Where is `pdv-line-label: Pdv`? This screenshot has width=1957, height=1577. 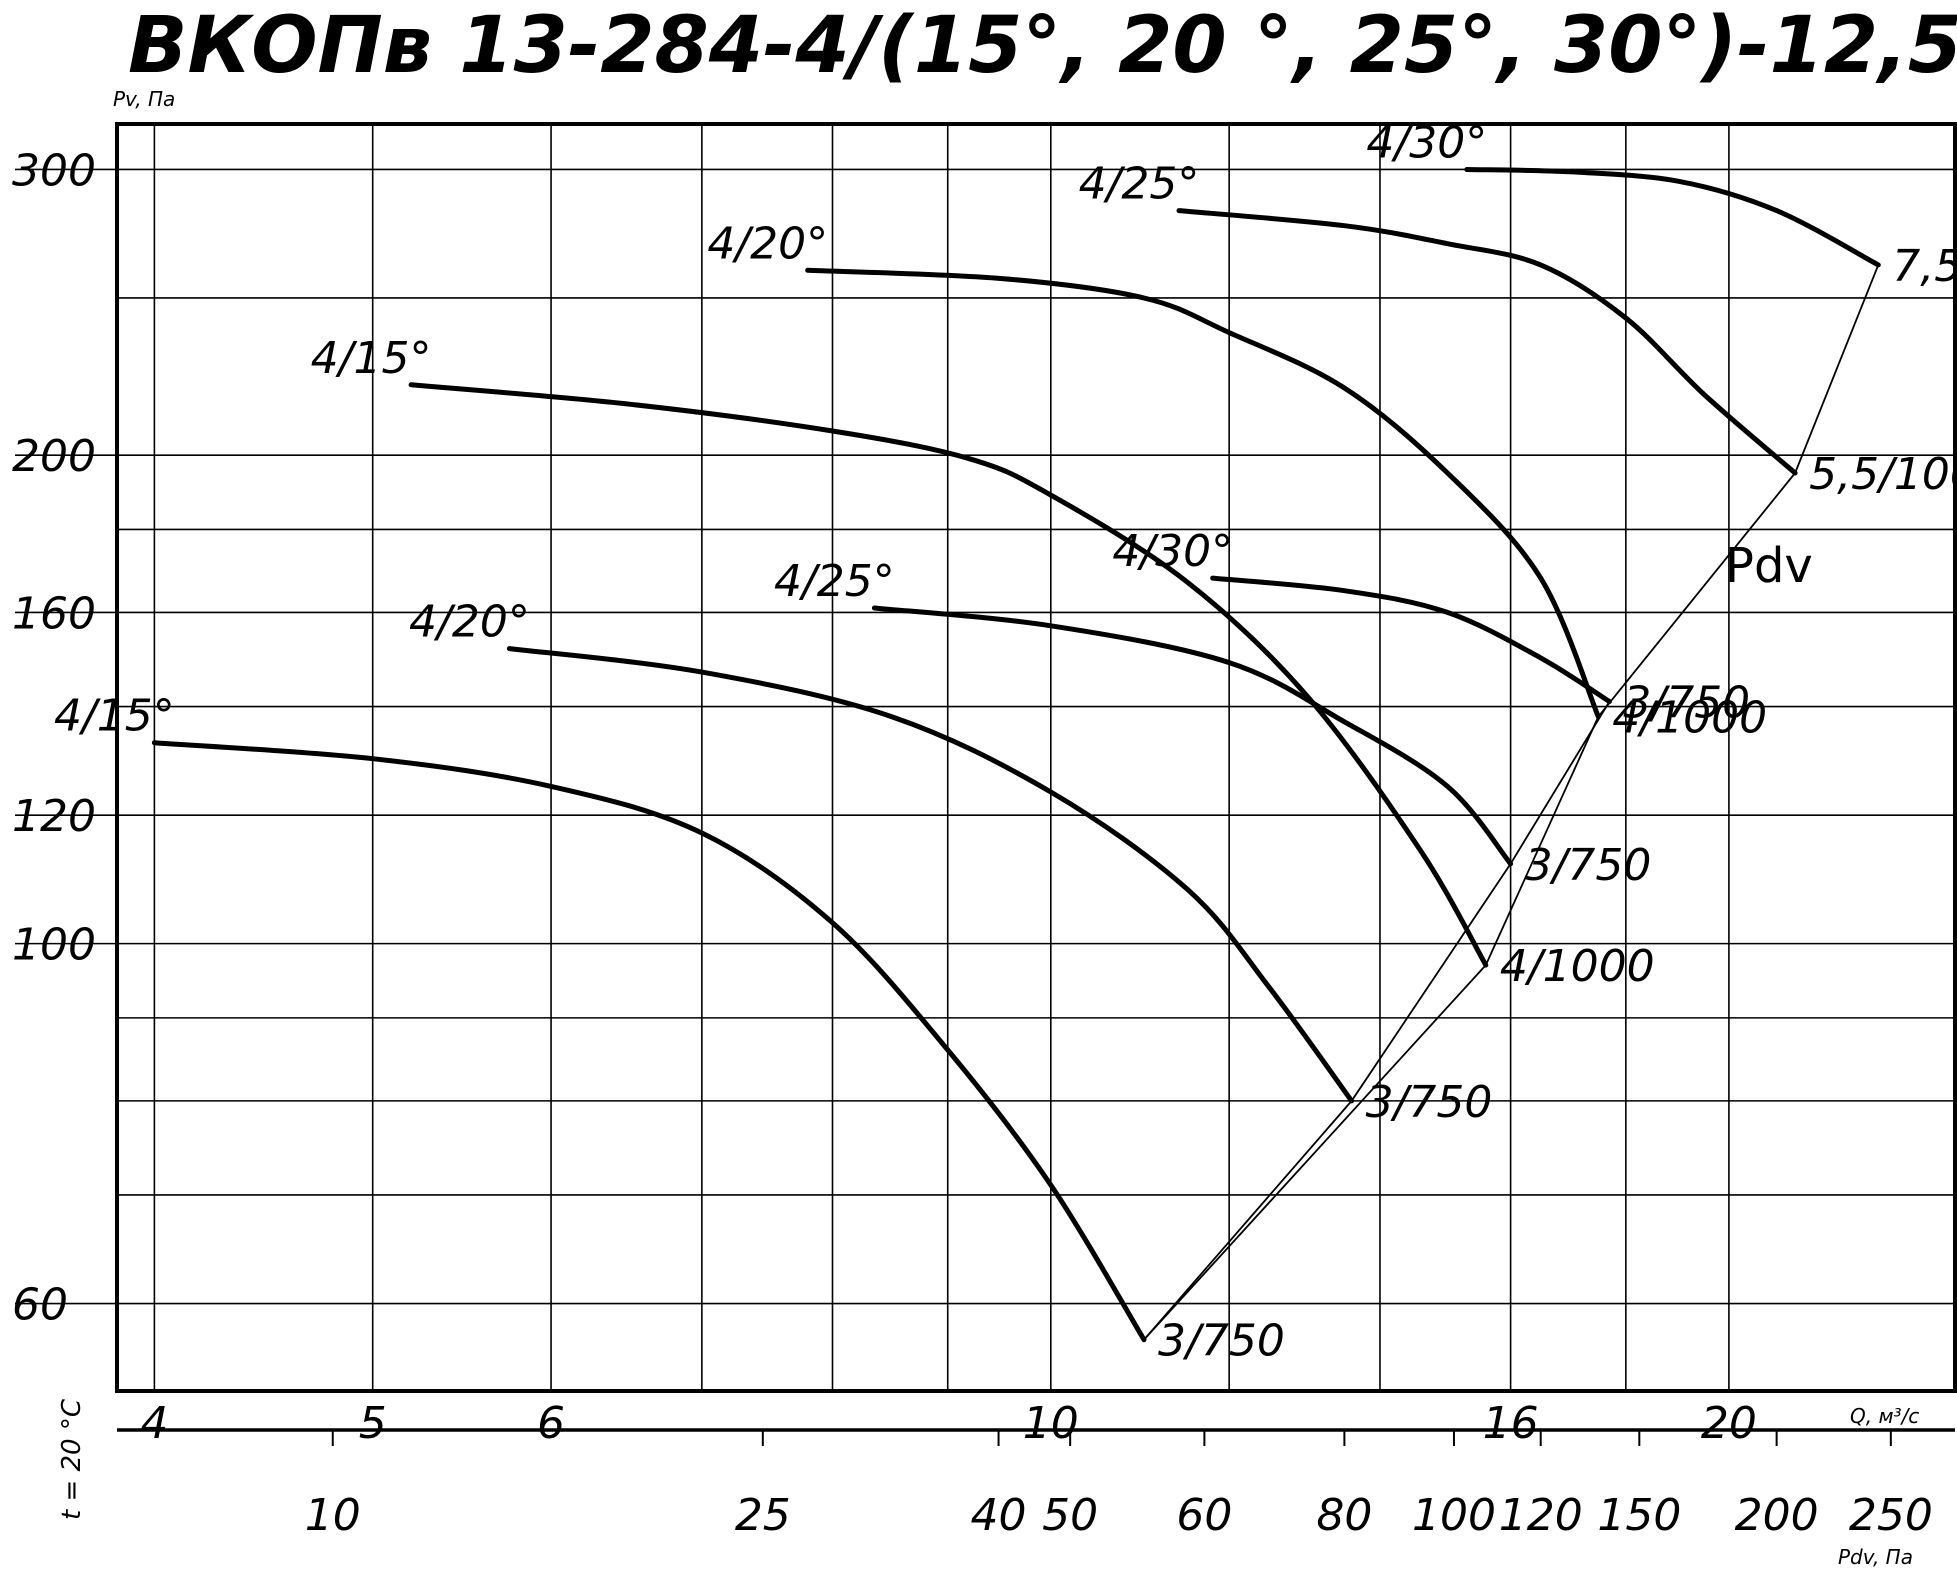
pdv-line-label: Pdv is located at coordinates (1769, 566).